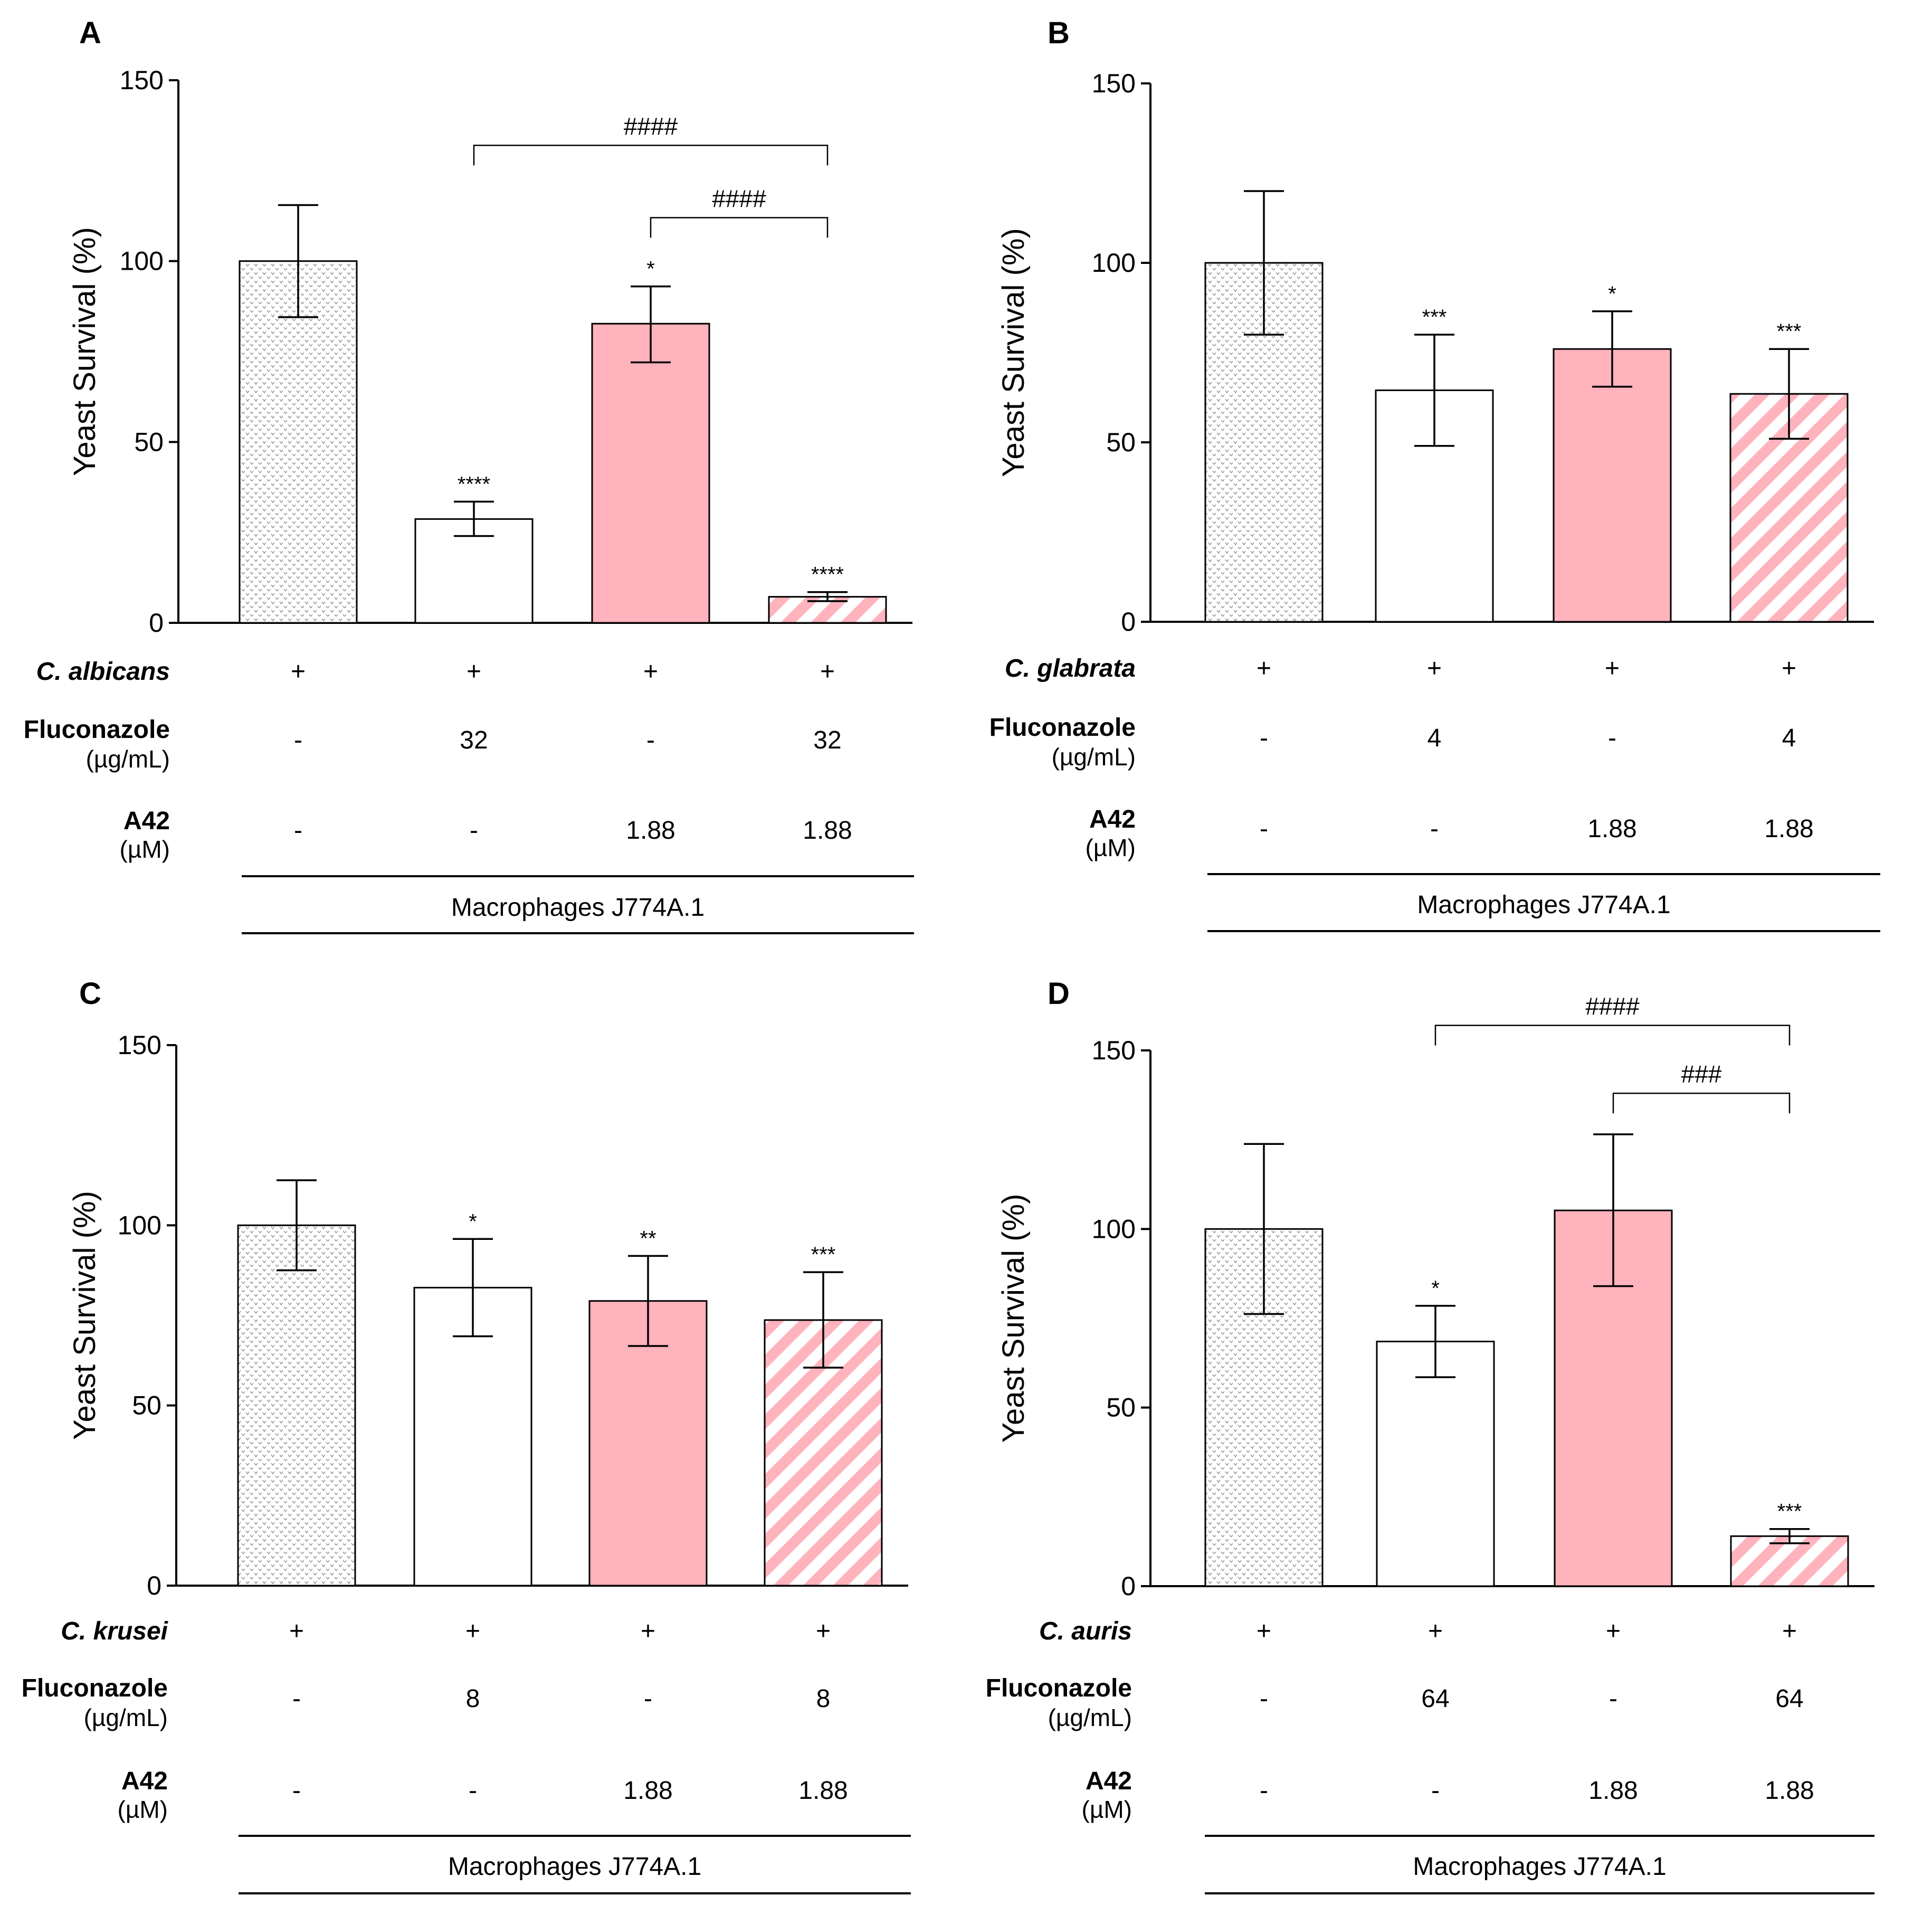 This screenshot has width=1932, height=1915. I want to click on species-label: C. glabrata, so click(1070, 669).